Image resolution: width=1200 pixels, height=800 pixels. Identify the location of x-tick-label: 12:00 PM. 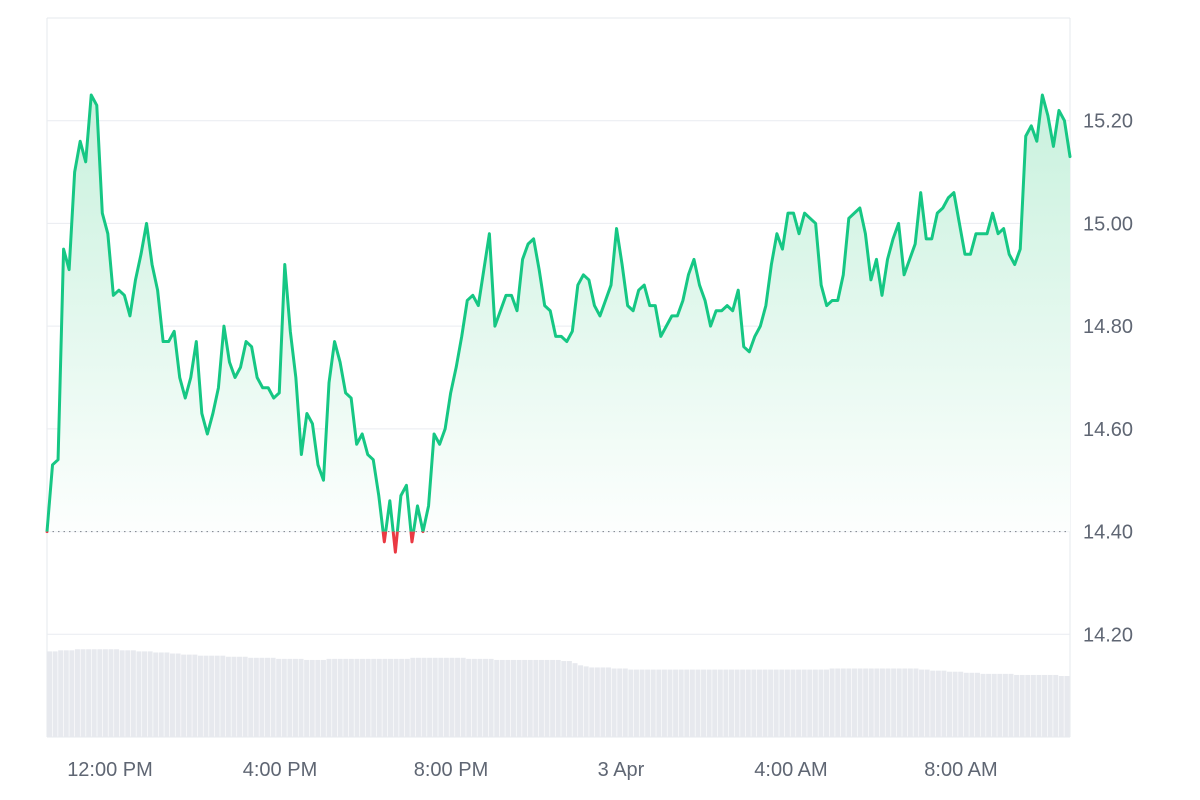
(110, 770).